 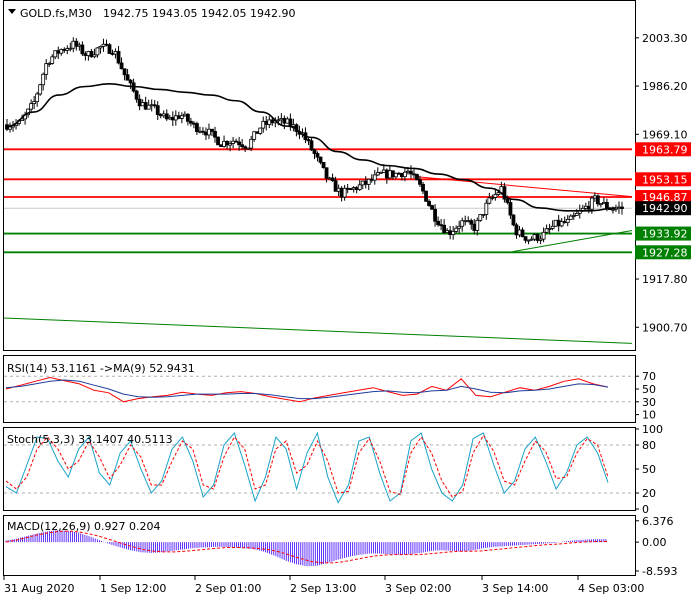 What do you see at coordinates (665, 197) in the screenshot?
I see `resistance-1-tag-label: 1946.87` at bounding box center [665, 197].